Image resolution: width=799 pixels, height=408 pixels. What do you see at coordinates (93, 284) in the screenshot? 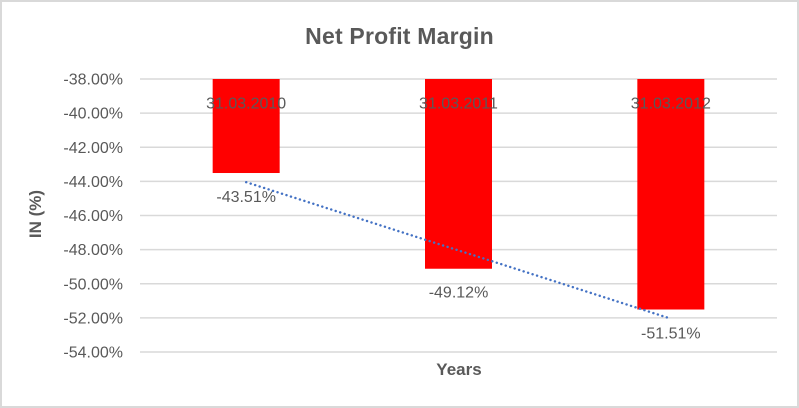
I see `y-axis-tick-label: -50.00%` at bounding box center [93, 284].